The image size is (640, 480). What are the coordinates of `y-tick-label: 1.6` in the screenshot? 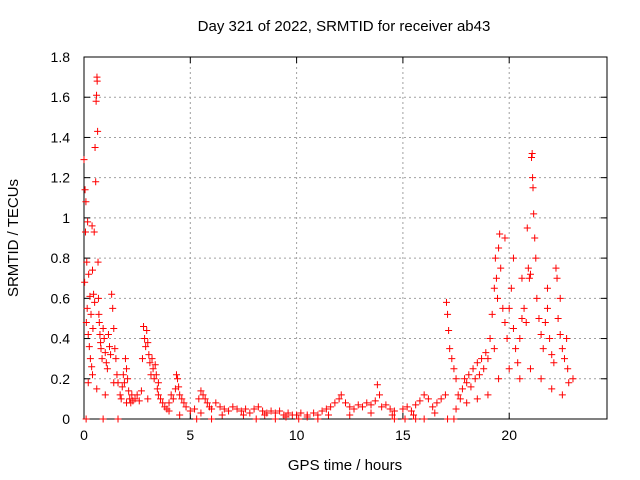 It's located at (61, 97).